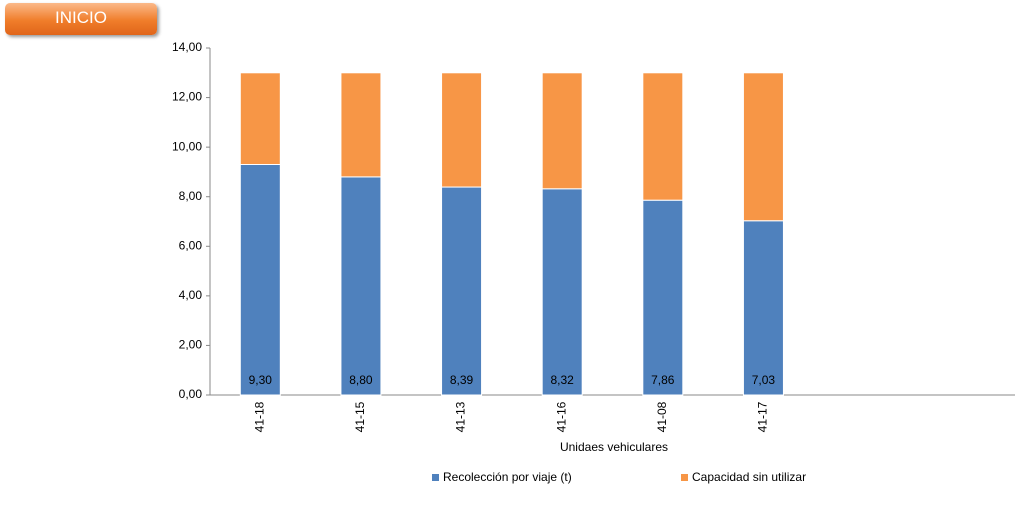 This screenshot has width=1034, height=510. Describe the element at coordinates (507, 477) in the screenshot. I see `legend-label: Recolección por viaje (t)` at that location.